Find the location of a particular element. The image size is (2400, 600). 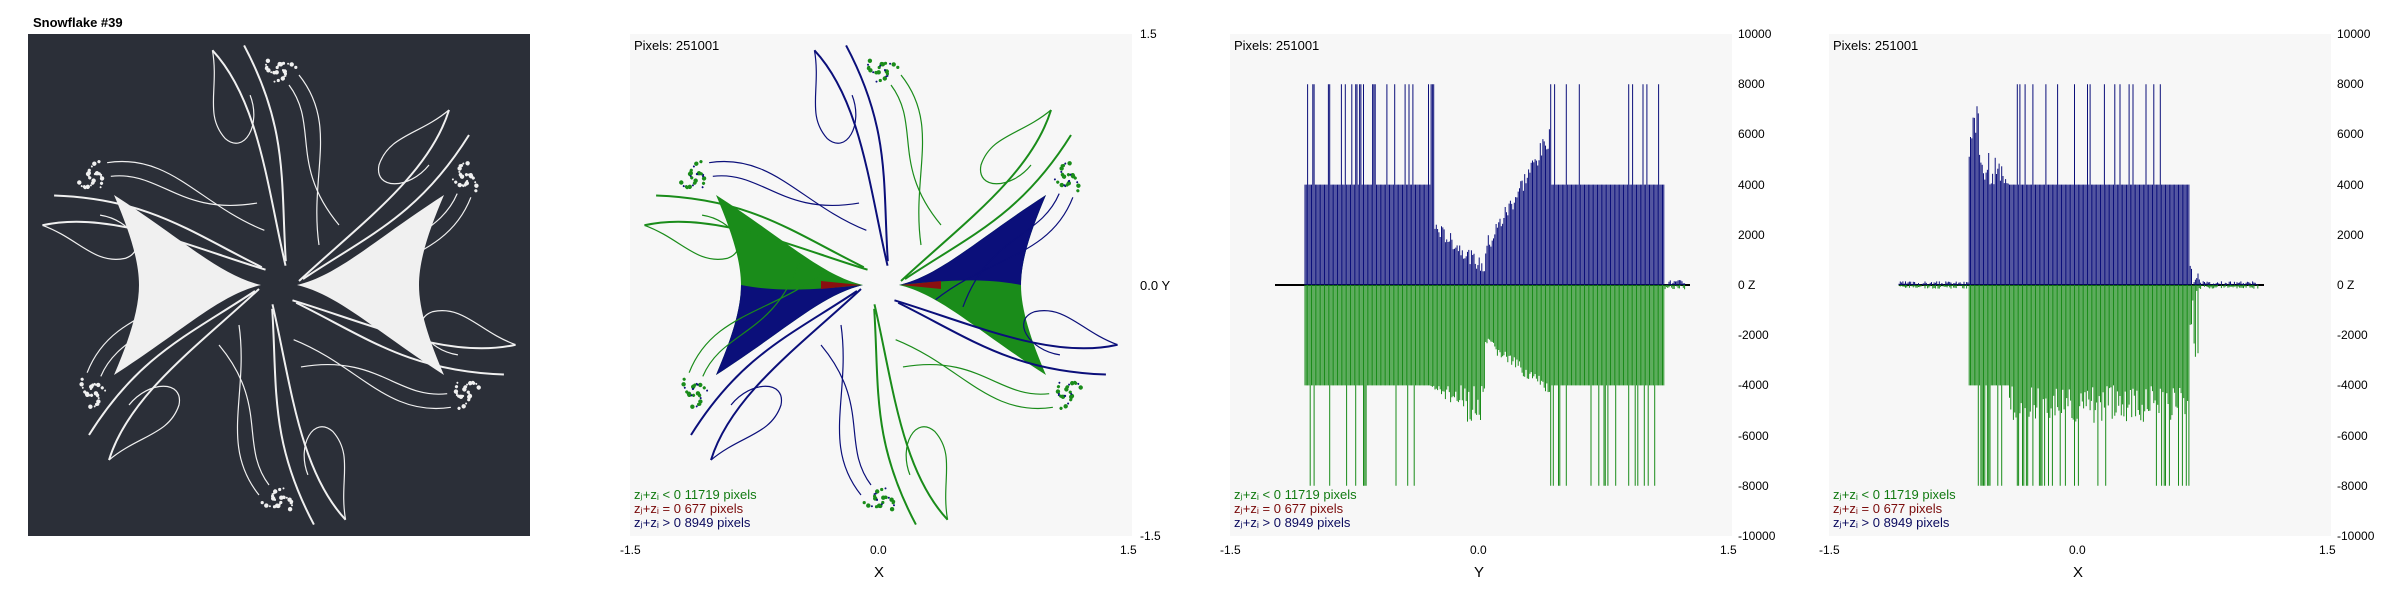

legend-lt: zⱼ+zᵢ < 0 11719 pixels is located at coordinates (1894, 494).